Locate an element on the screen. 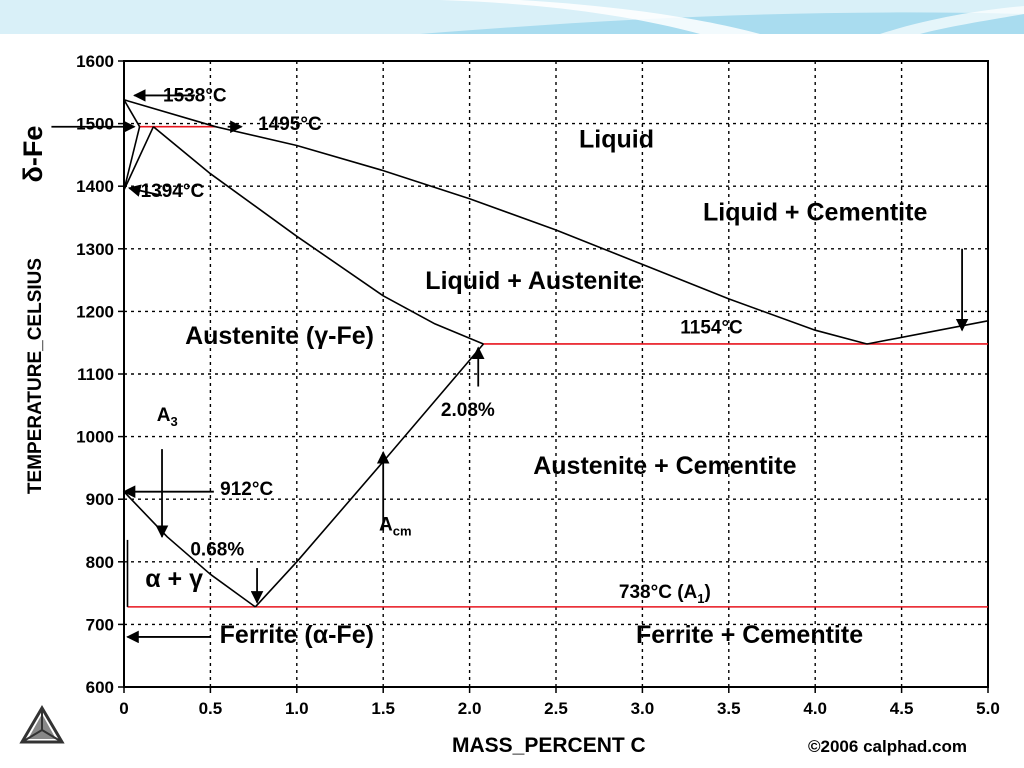  annotation-label: Acm is located at coordinates (395, 527).